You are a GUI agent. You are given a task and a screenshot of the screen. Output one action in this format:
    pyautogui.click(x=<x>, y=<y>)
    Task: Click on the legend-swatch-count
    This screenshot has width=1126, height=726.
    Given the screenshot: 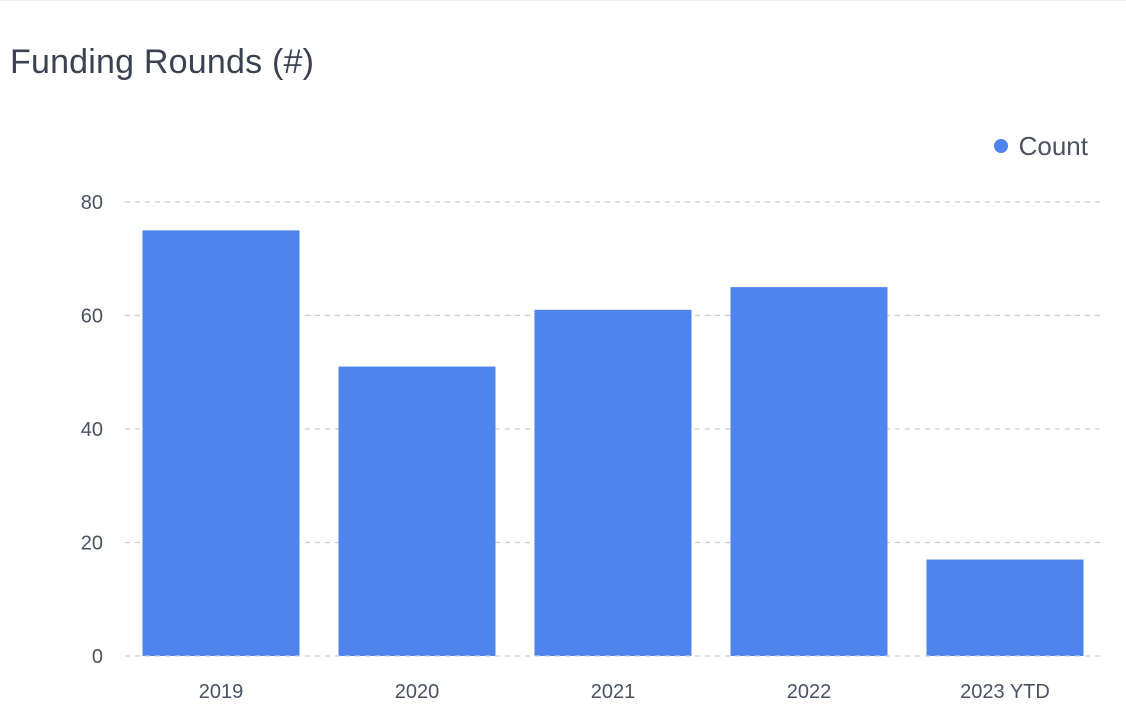 What is the action you would take?
    pyautogui.click(x=1000, y=146)
    